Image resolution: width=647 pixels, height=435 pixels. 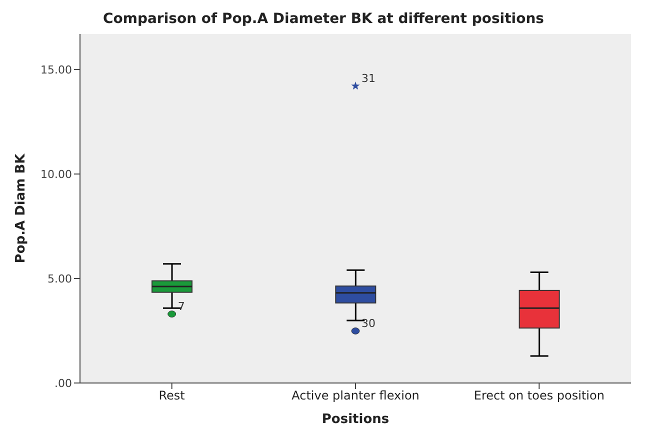 What do you see at coordinates (63, 383) in the screenshot?
I see `y-tick-label: .00` at bounding box center [63, 383].